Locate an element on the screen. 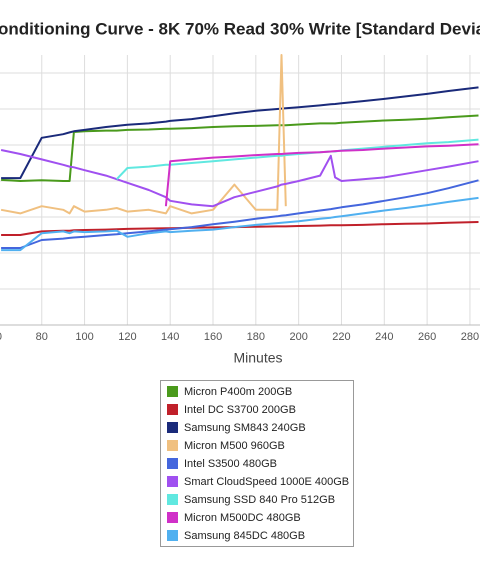 The height and width of the screenshot is (566, 480). legend-label: Smart CloudSpeed 1000E 400GB is located at coordinates (266, 482).